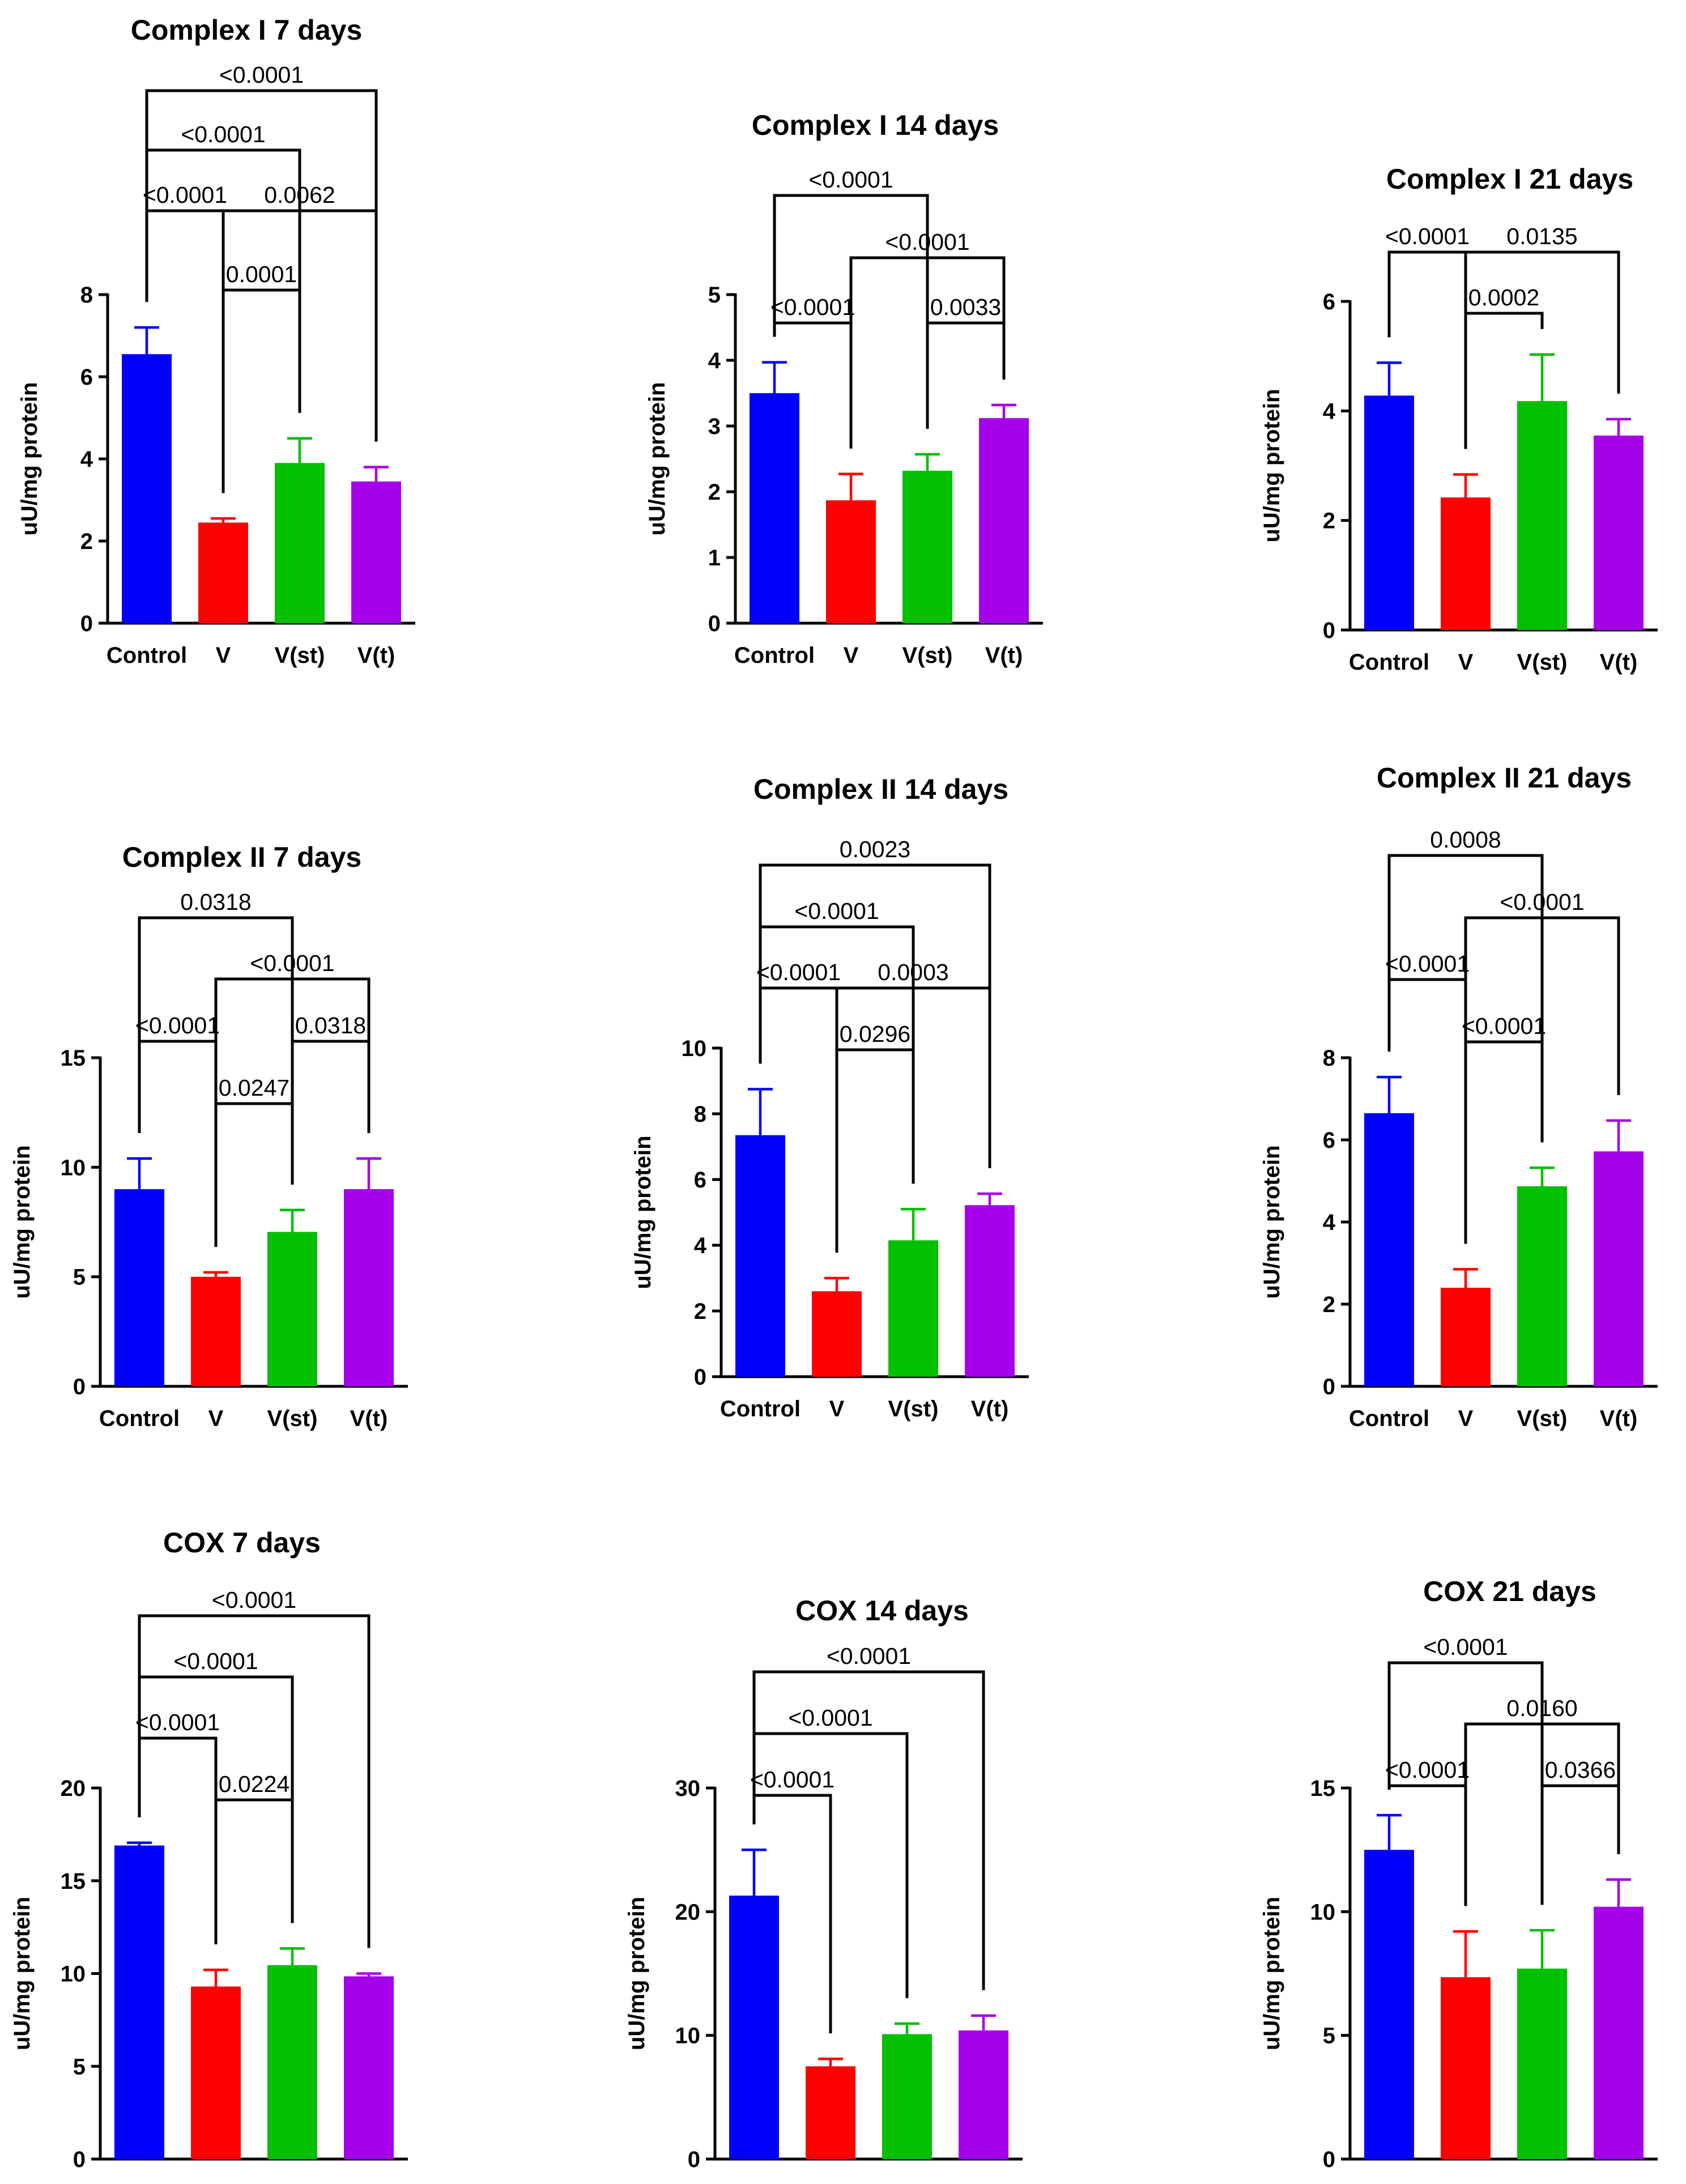 This screenshot has width=1686, height=2184. What do you see at coordinates (1329, 1058) in the screenshot?
I see `y-tick-label: 8` at bounding box center [1329, 1058].